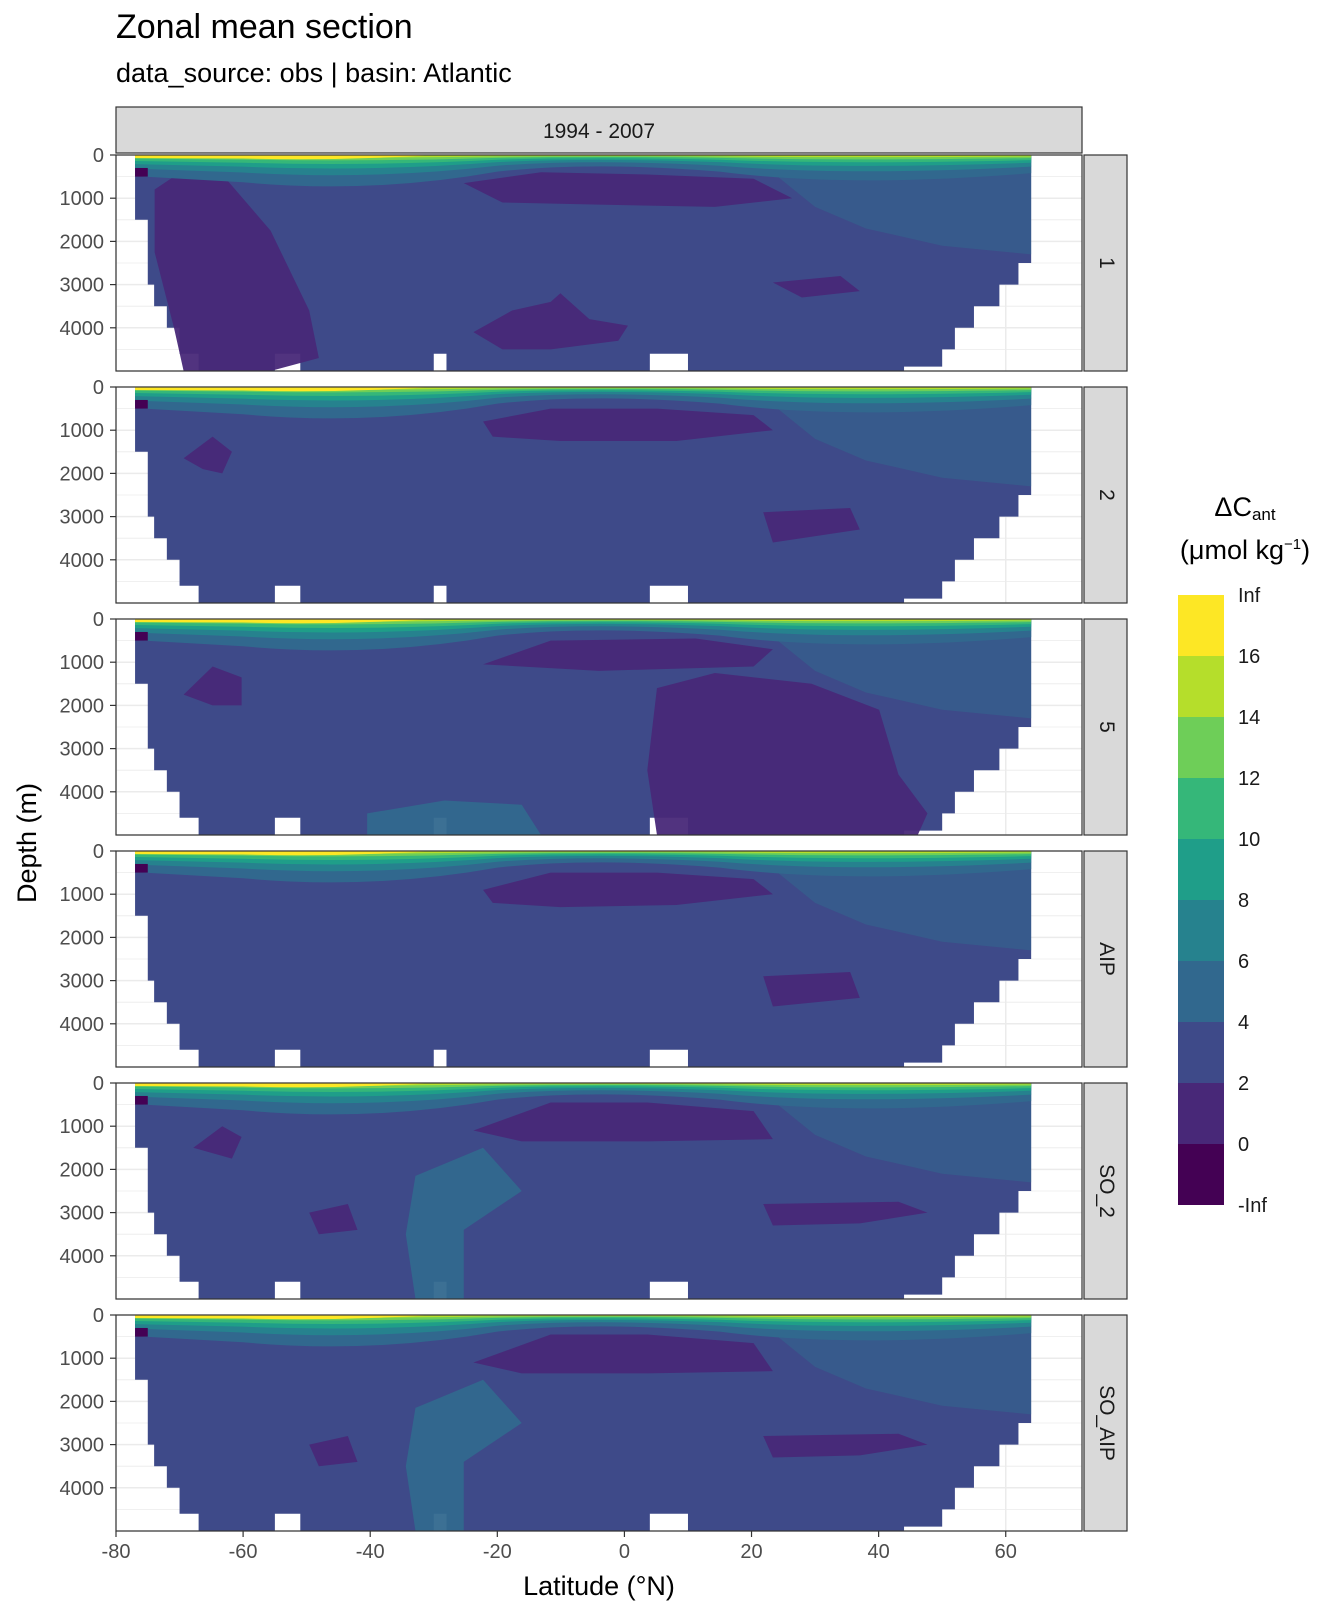 The height and width of the screenshot is (1612, 1344). What do you see at coordinates (1292, 545) in the screenshot?
I see `legend-unit-sup: −1` at bounding box center [1292, 545].